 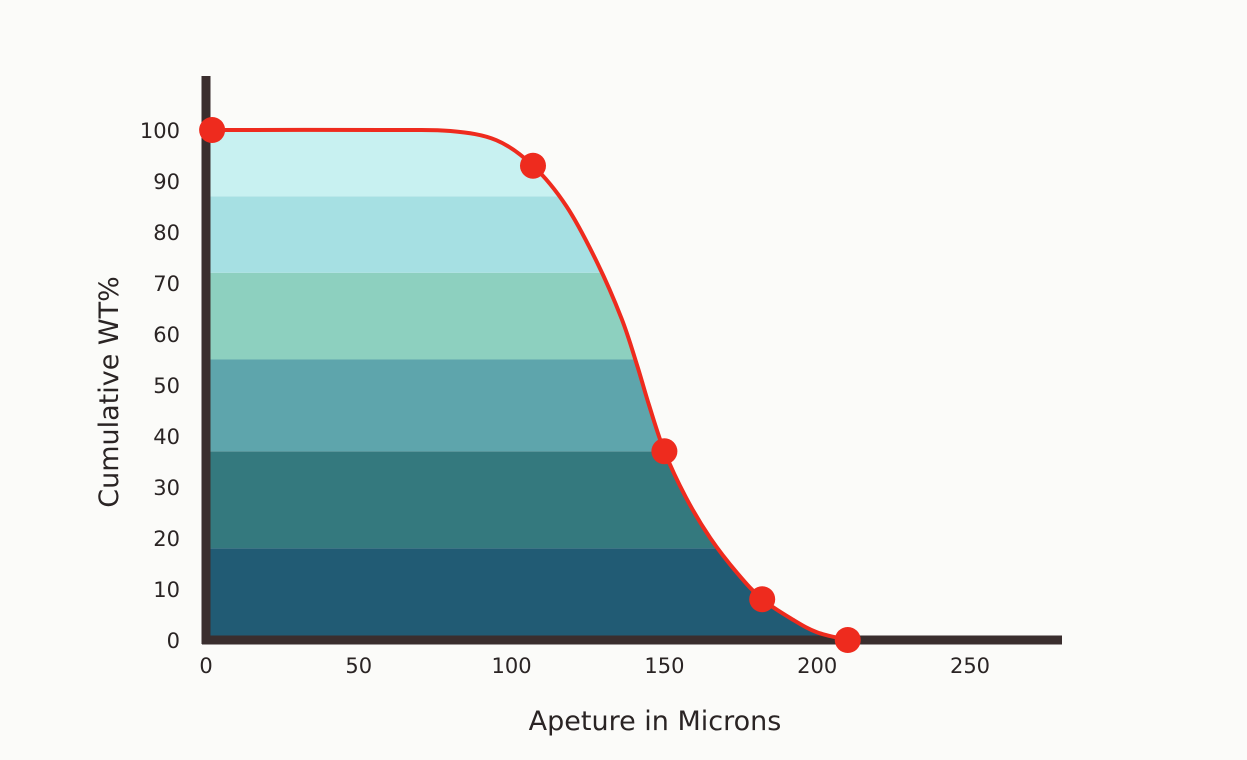 What do you see at coordinates (166, 590) in the screenshot?
I see `y-tick-label: 10` at bounding box center [166, 590].